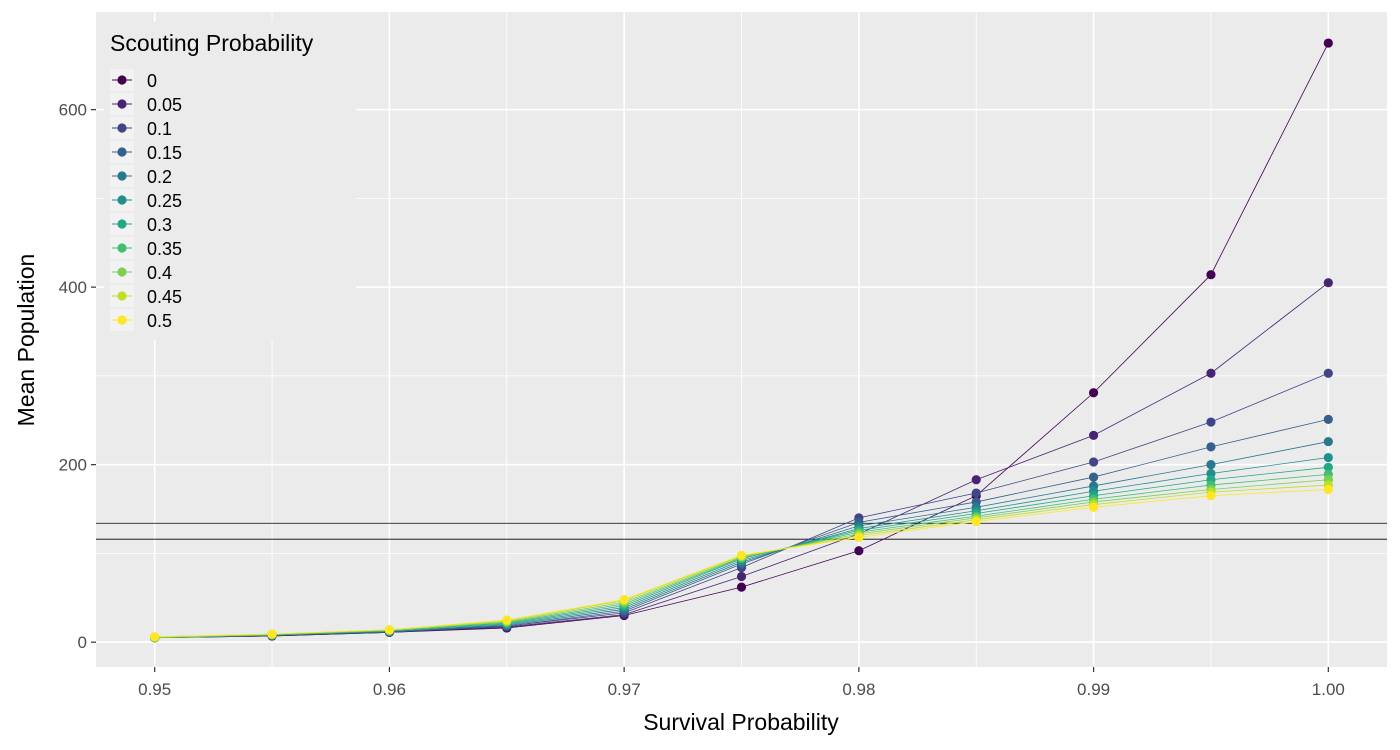 This screenshot has width=1400, height=750. What do you see at coordinates (159, 321) in the screenshot?
I see `legend-label: 0.5` at bounding box center [159, 321].